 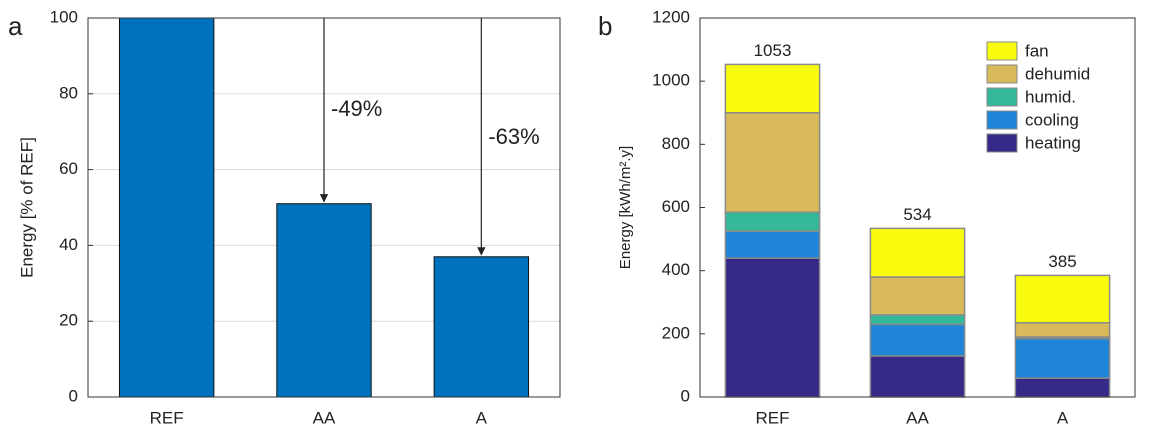 I want to click on y-tick-label: 600, so click(x=676, y=206).